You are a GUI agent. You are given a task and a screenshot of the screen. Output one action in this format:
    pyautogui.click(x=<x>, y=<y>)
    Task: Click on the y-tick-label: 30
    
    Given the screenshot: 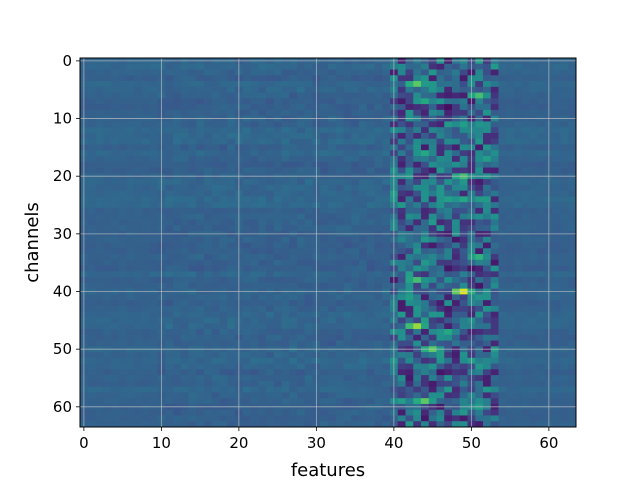 What is the action you would take?
    pyautogui.click(x=62, y=234)
    